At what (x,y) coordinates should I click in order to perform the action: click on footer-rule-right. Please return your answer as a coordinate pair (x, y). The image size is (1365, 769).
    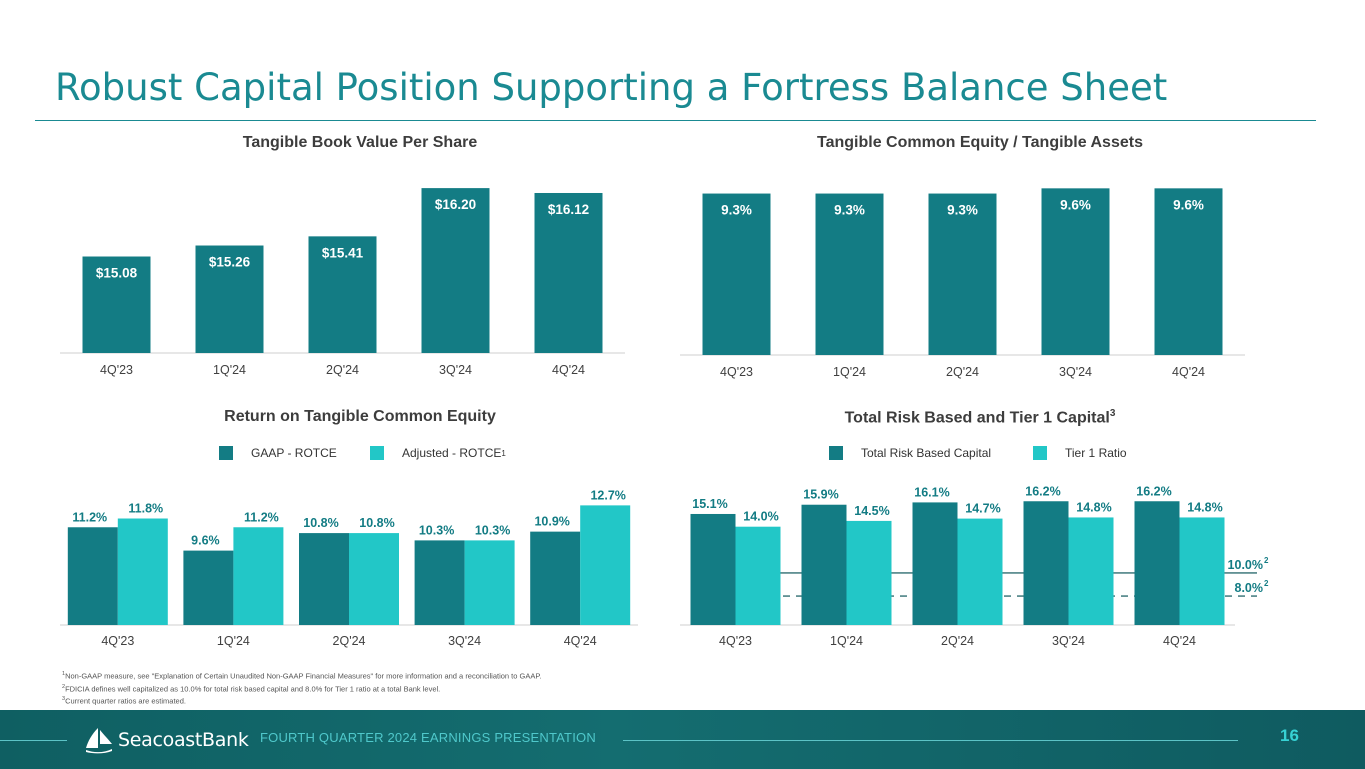
    Looking at the image, I should click on (930, 740).